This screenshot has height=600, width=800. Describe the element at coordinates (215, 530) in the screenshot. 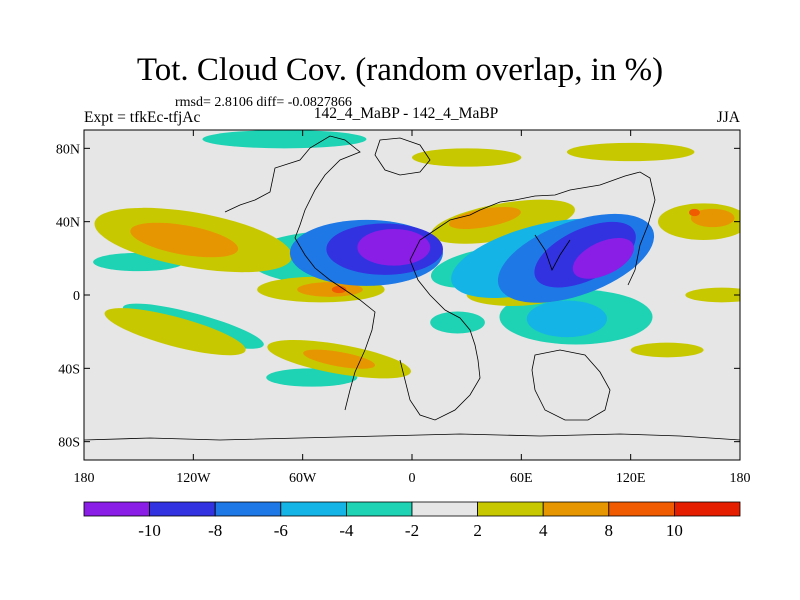

I see `colorbar-label: -8` at that location.